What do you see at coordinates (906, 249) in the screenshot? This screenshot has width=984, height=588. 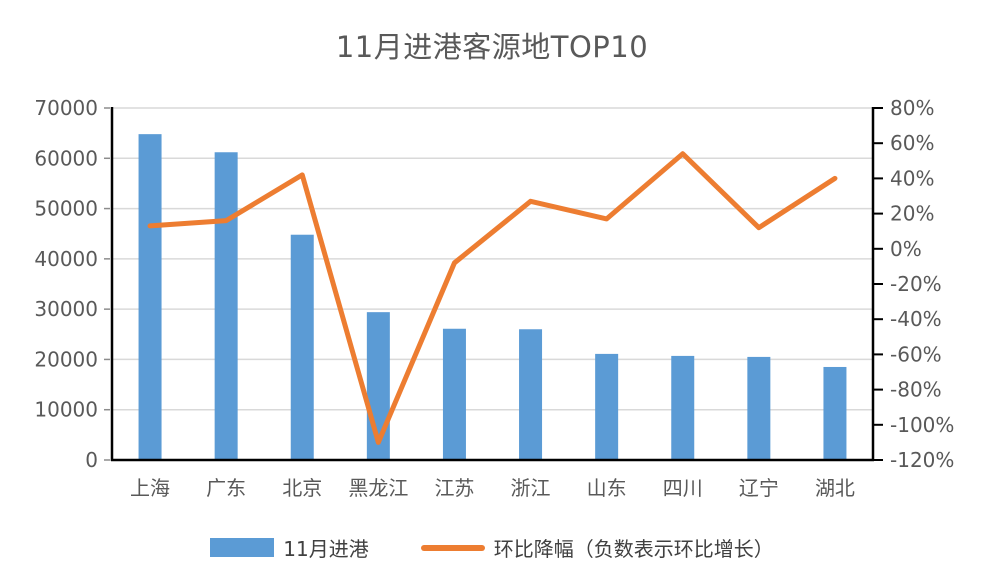 I see `right-axis-tick-label: 0%` at bounding box center [906, 249].